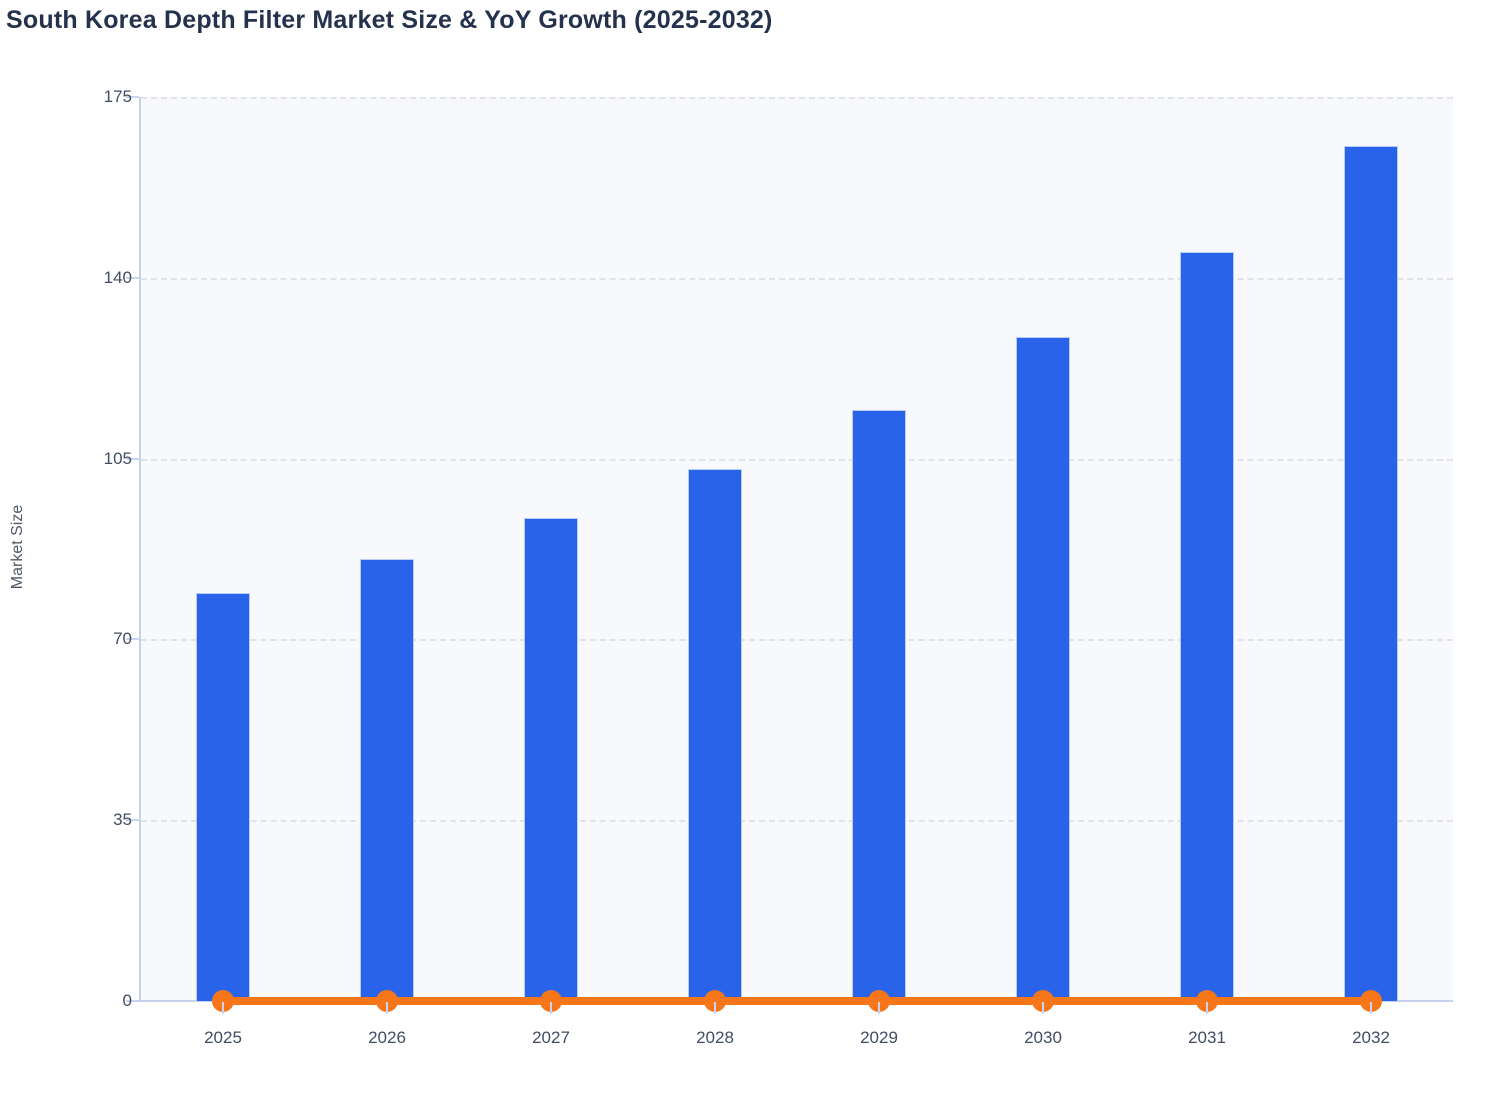 The height and width of the screenshot is (1120, 1508). What do you see at coordinates (879, 1001) in the screenshot?
I see `yoy-marker-2029` at bounding box center [879, 1001].